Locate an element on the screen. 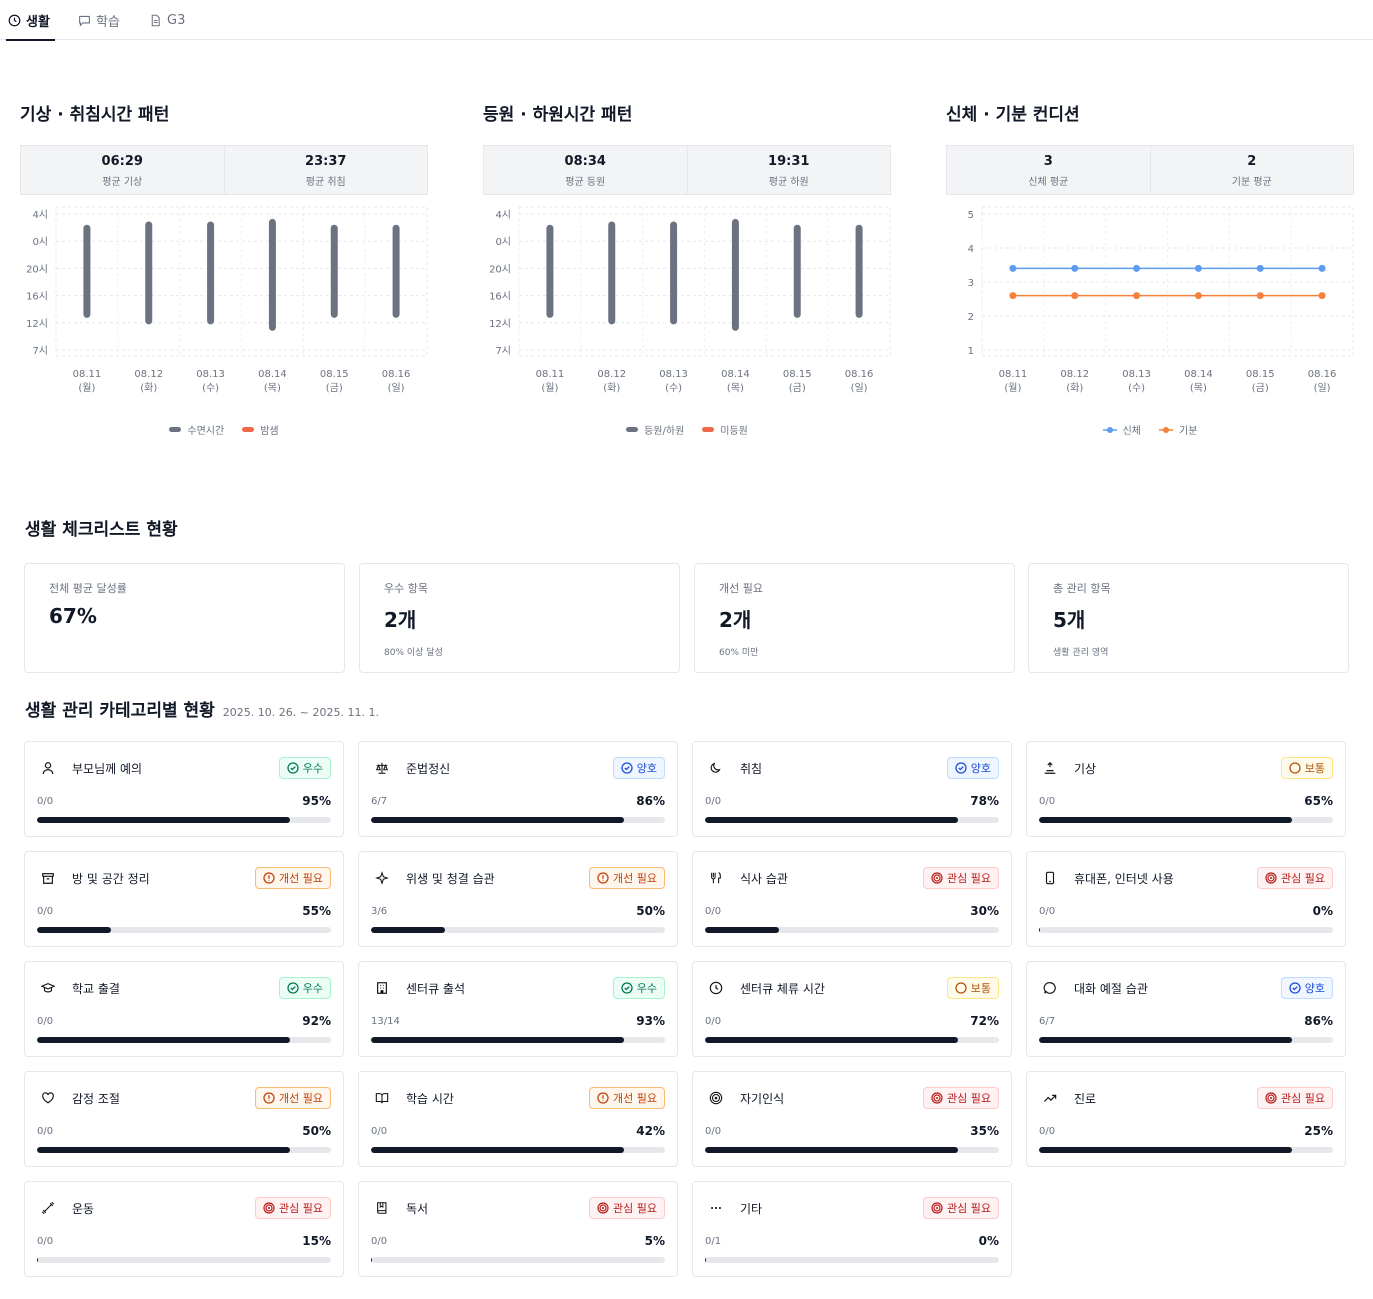 The height and width of the screenshot is (1299, 1373). tab-life: 생활 is located at coordinates (30, 20).